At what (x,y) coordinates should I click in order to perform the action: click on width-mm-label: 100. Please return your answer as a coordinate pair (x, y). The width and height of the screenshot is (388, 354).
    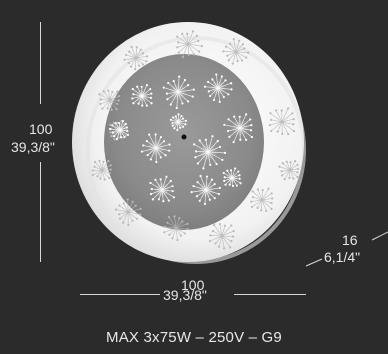
    Looking at the image, I should click on (193, 285).